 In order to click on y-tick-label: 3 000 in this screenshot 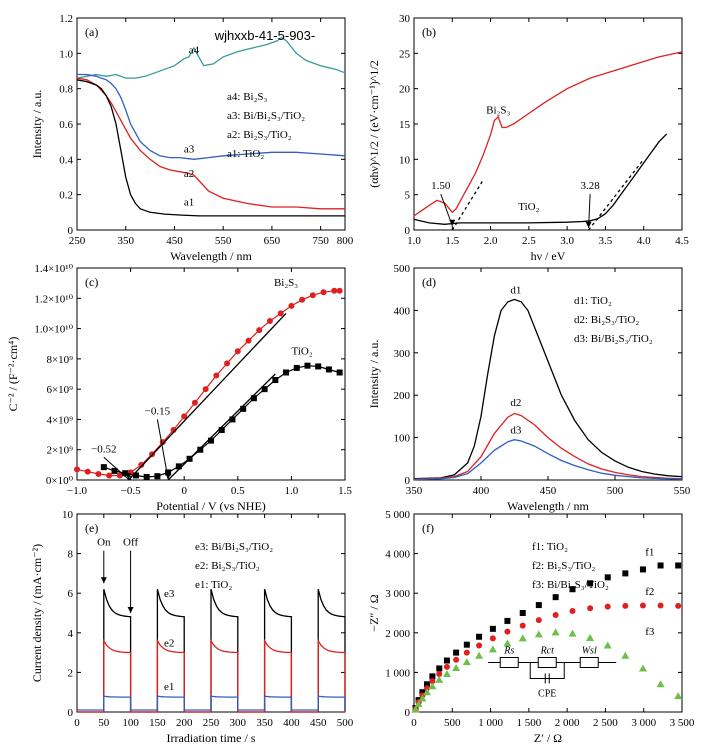, I will do `click(397, 594)`.